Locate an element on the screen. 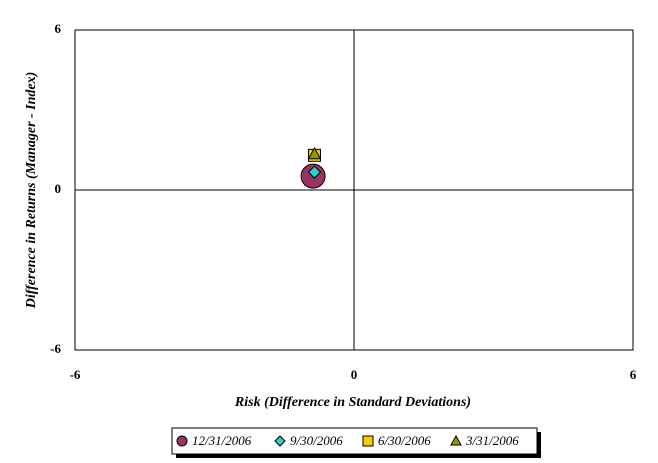 Image resolution: width=658 pixels, height=463 pixels. x-tick-label: 0 is located at coordinates (354, 374).